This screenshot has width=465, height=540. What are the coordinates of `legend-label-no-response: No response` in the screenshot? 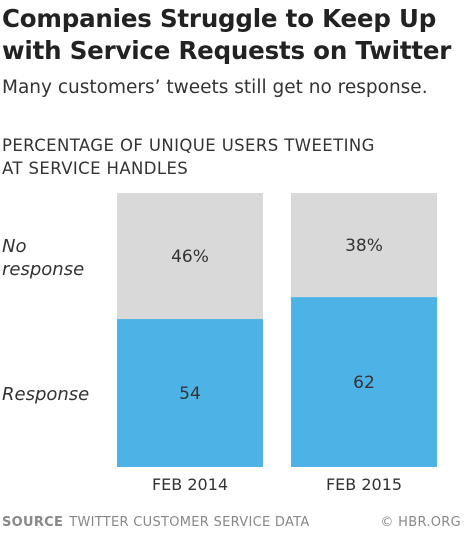 It's located at (43, 258).